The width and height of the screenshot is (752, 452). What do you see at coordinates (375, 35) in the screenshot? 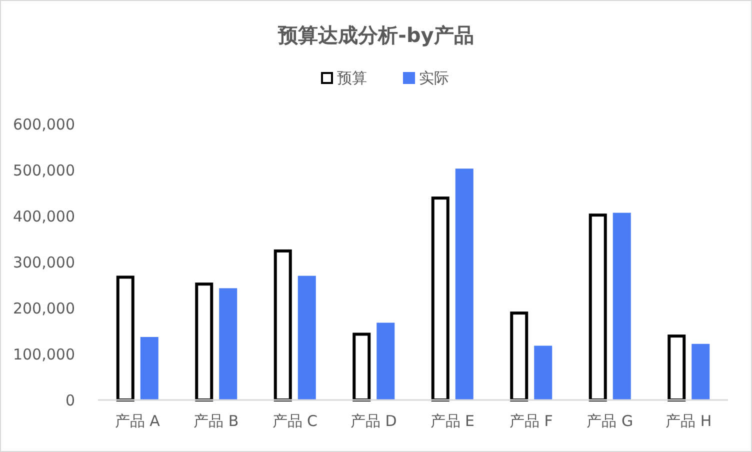
I see `chart-title: 预算达成分析-by产品` at bounding box center [375, 35].